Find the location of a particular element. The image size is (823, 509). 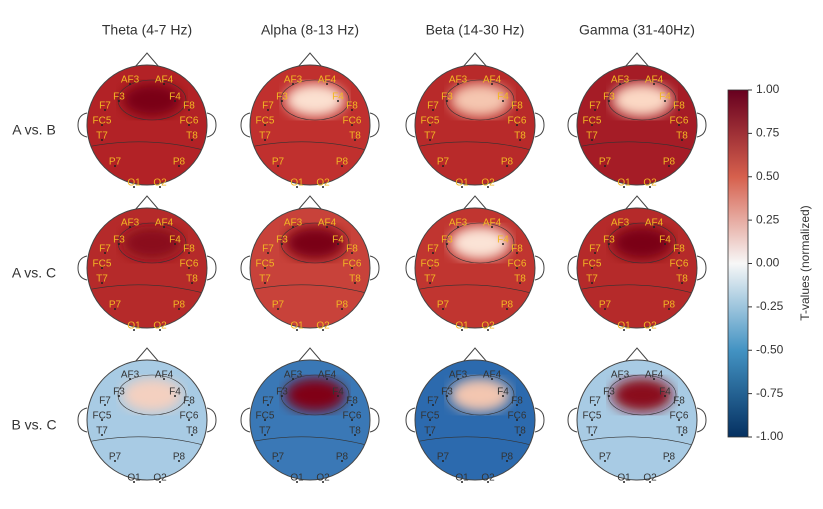

colorbar-tick-label: 0.75 is located at coordinates (768, 133).